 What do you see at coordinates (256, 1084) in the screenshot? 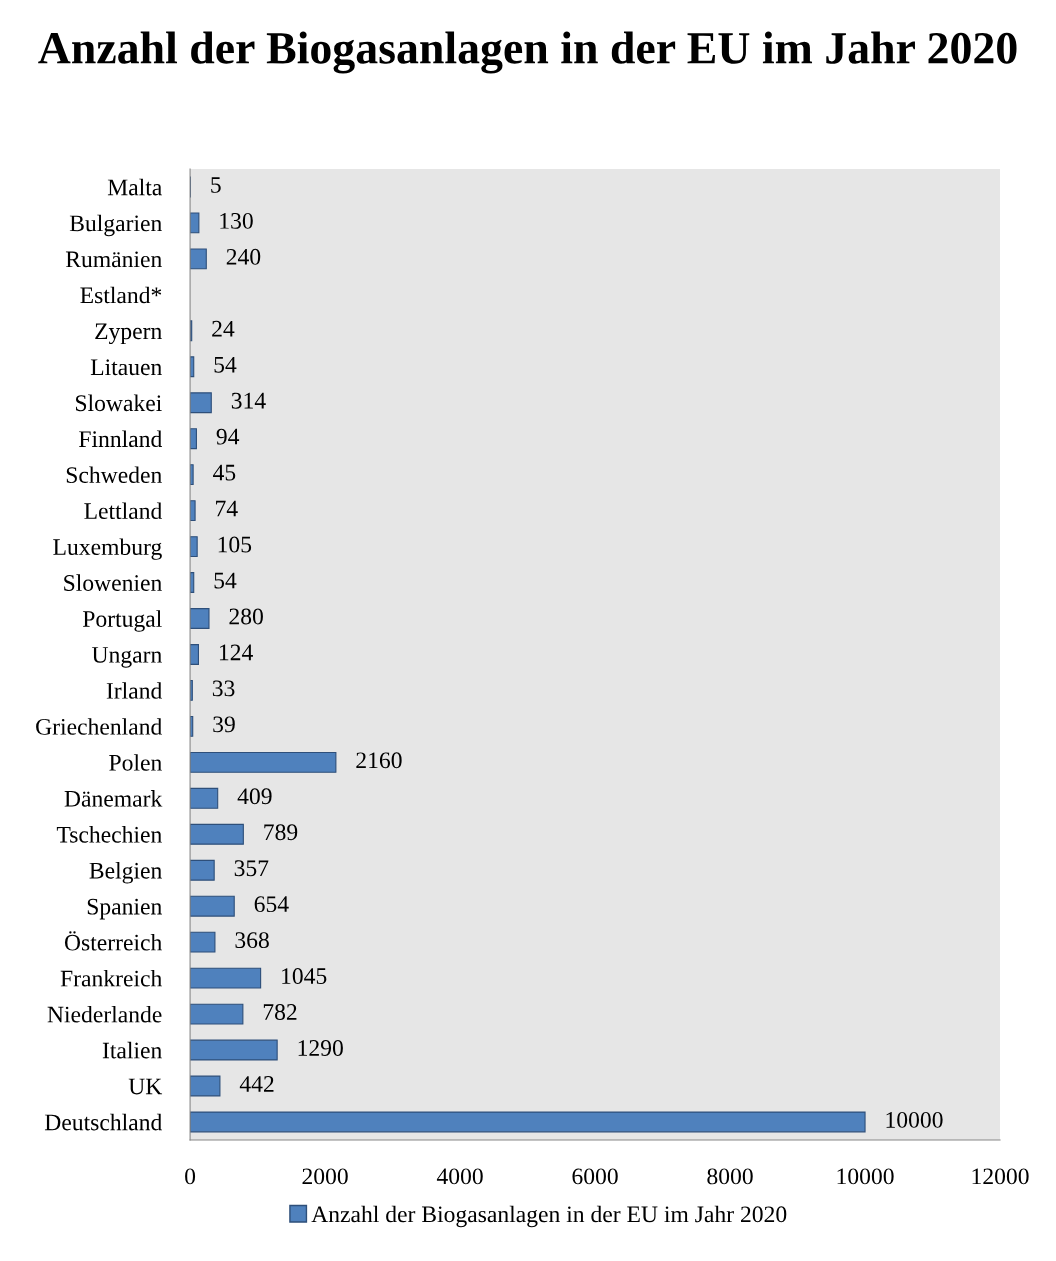
I see `data-label: 442` at bounding box center [256, 1084].